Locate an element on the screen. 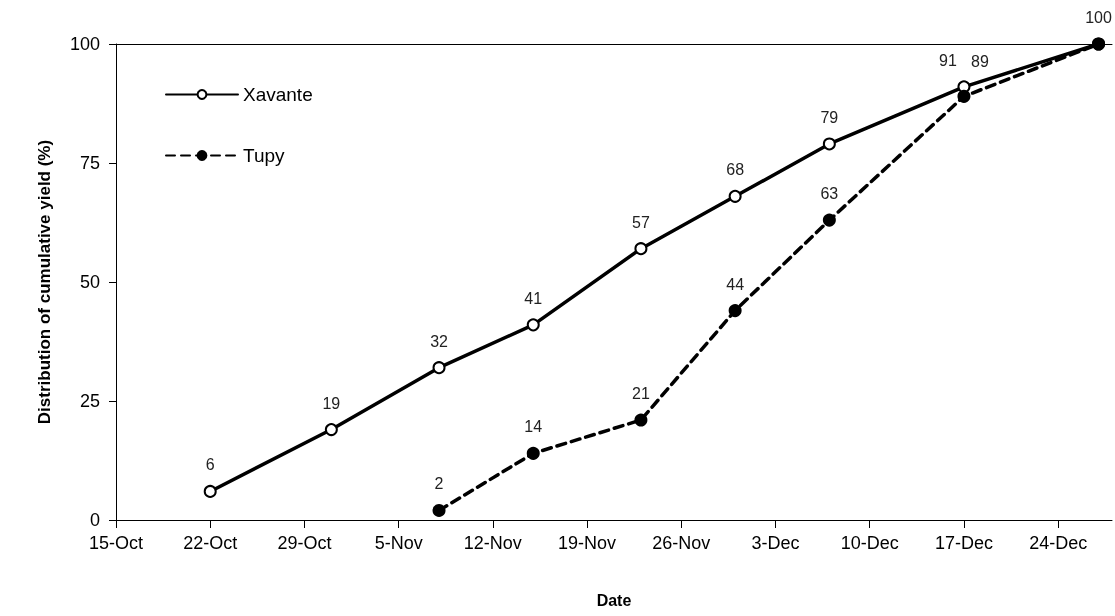 The image size is (1115, 616). x-axis-title: Date is located at coordinates (614, 600).